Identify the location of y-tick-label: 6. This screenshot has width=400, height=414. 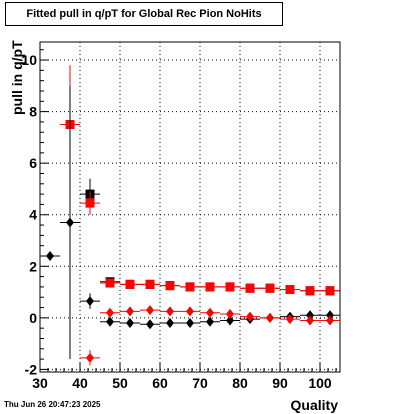
(33, 163).